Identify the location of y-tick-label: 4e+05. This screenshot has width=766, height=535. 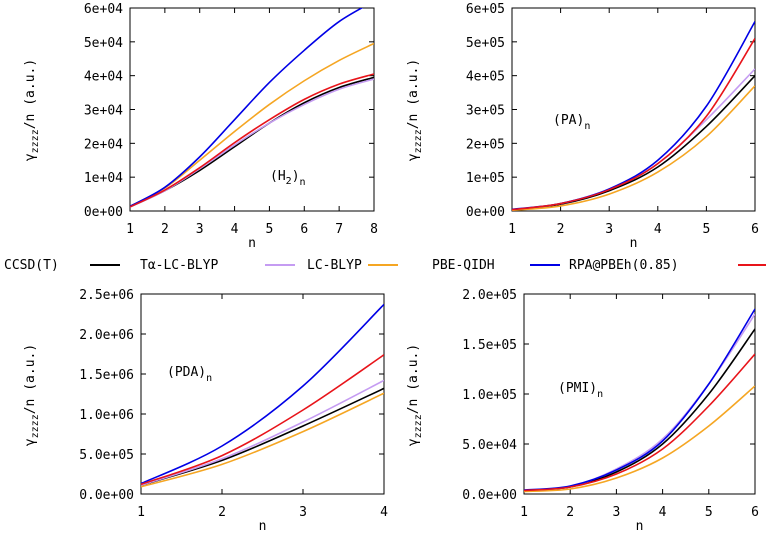
(485, 77).